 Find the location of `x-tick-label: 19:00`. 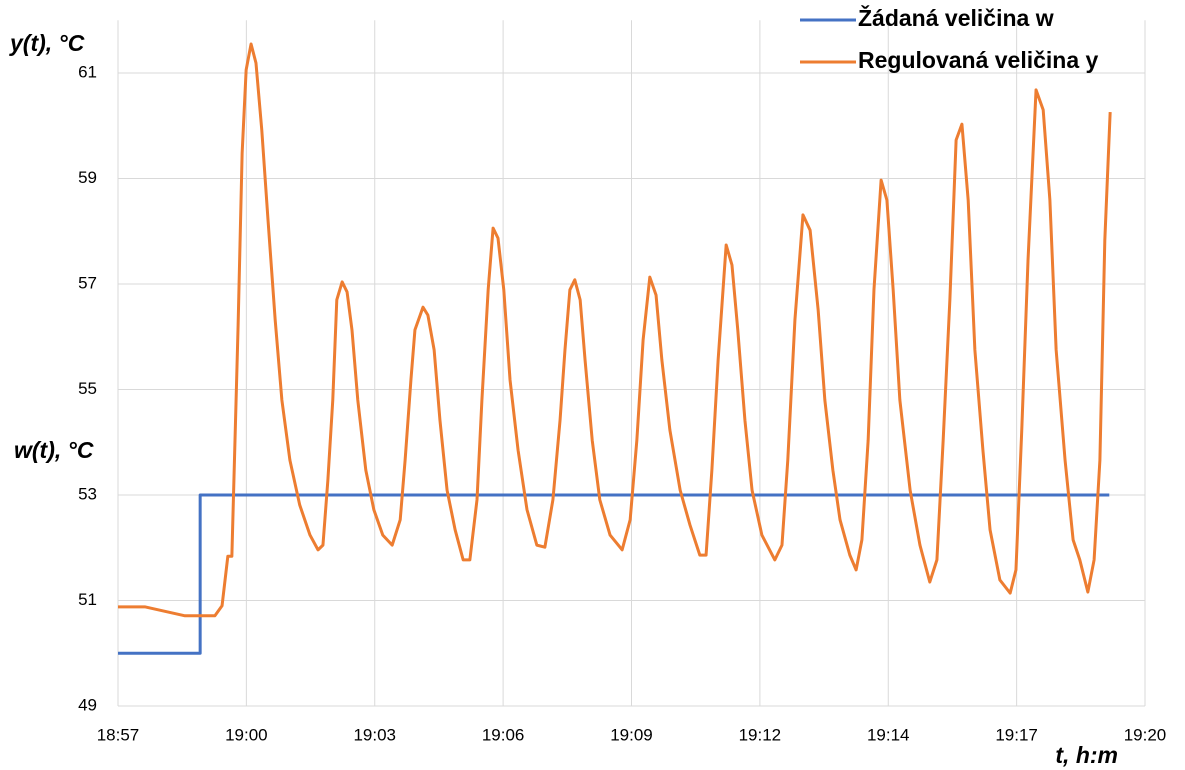

x-tick-label: 19:00 is located at coordinates (246, 734).